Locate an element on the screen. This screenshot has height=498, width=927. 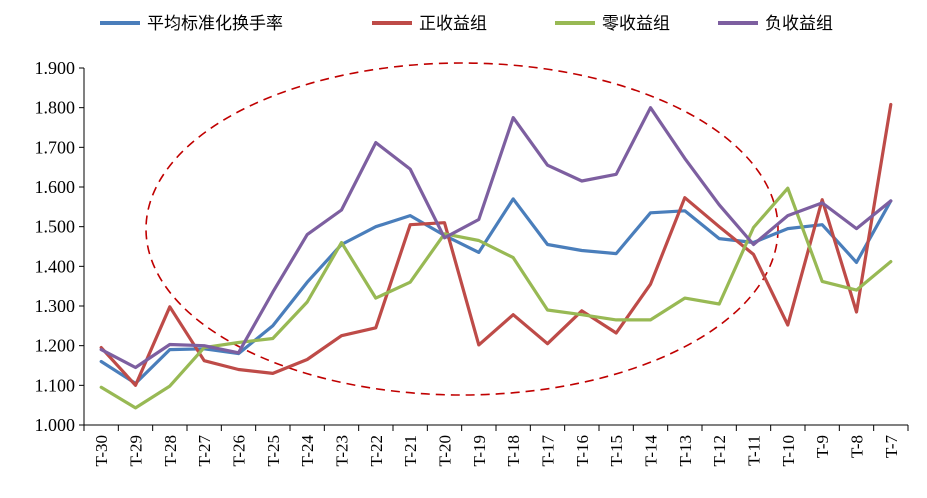
y-tick-label: 1.200 is located at coordinates (55, 346).